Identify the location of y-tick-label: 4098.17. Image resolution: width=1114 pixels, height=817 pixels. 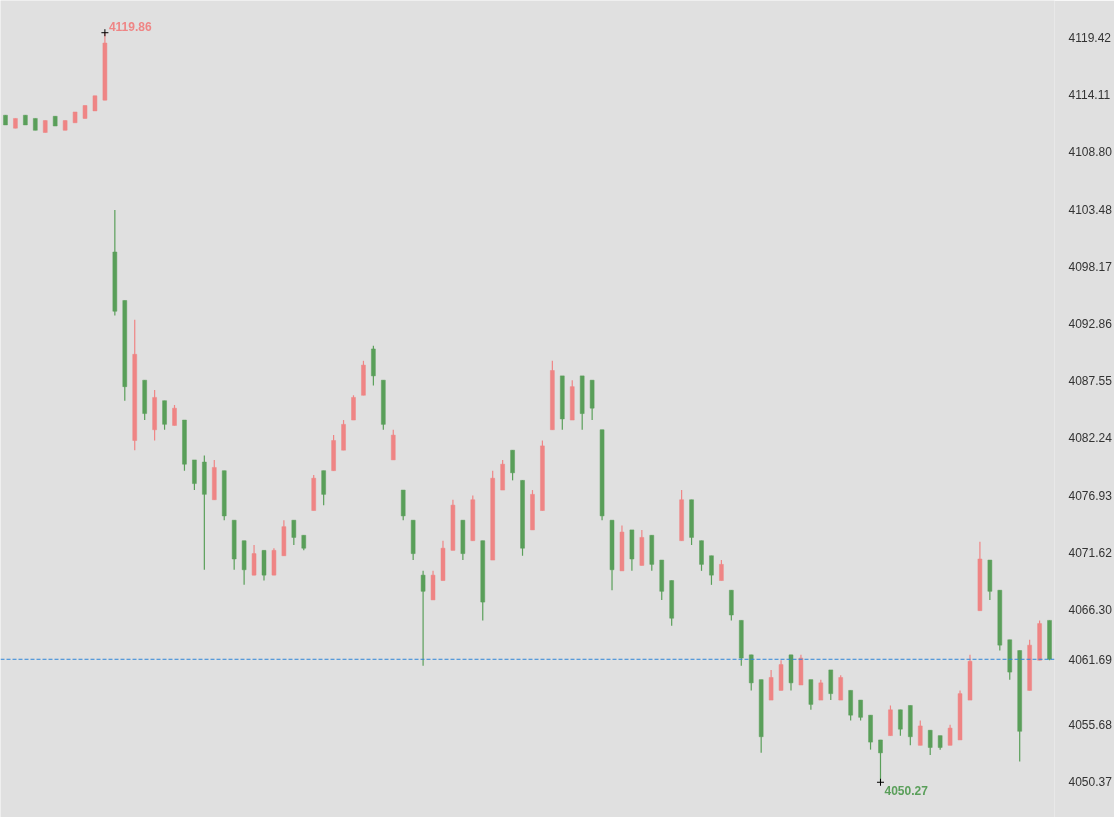
(1090, 266).